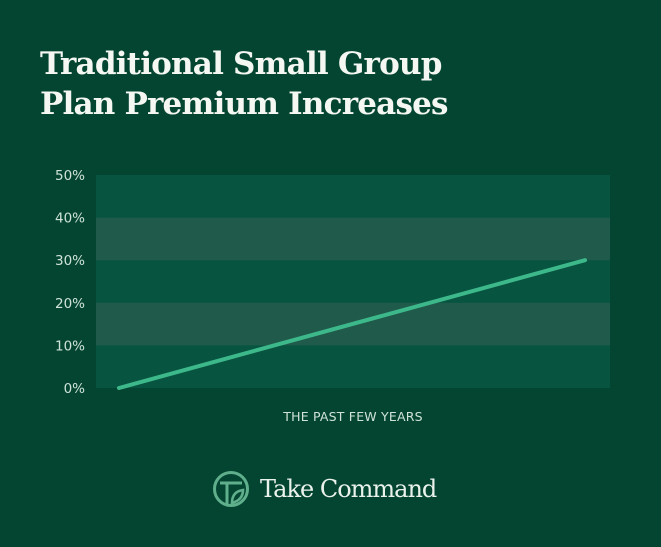  What do you see at coordinates (70, 176) in the screenshot?
I see `y-tick-label: 50%` at bounding box center [70, 176].